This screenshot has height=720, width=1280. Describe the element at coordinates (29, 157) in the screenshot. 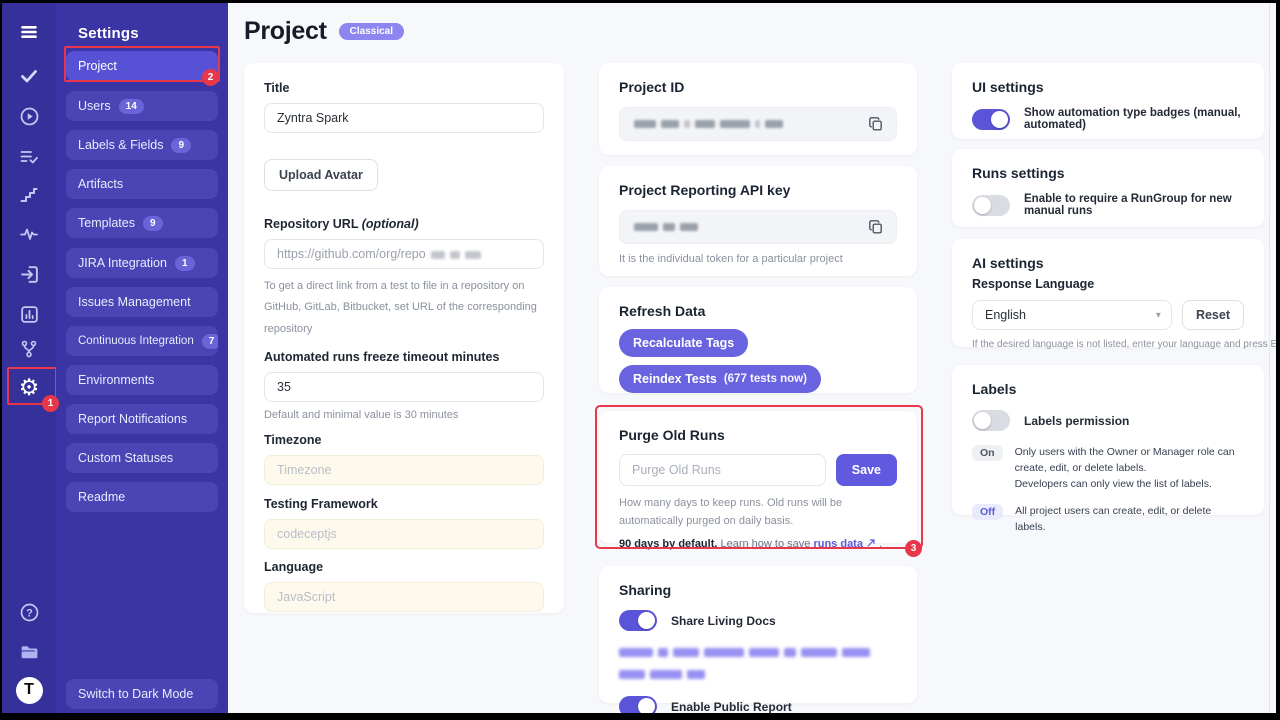

I see `plans-list-check-icon` at that location.